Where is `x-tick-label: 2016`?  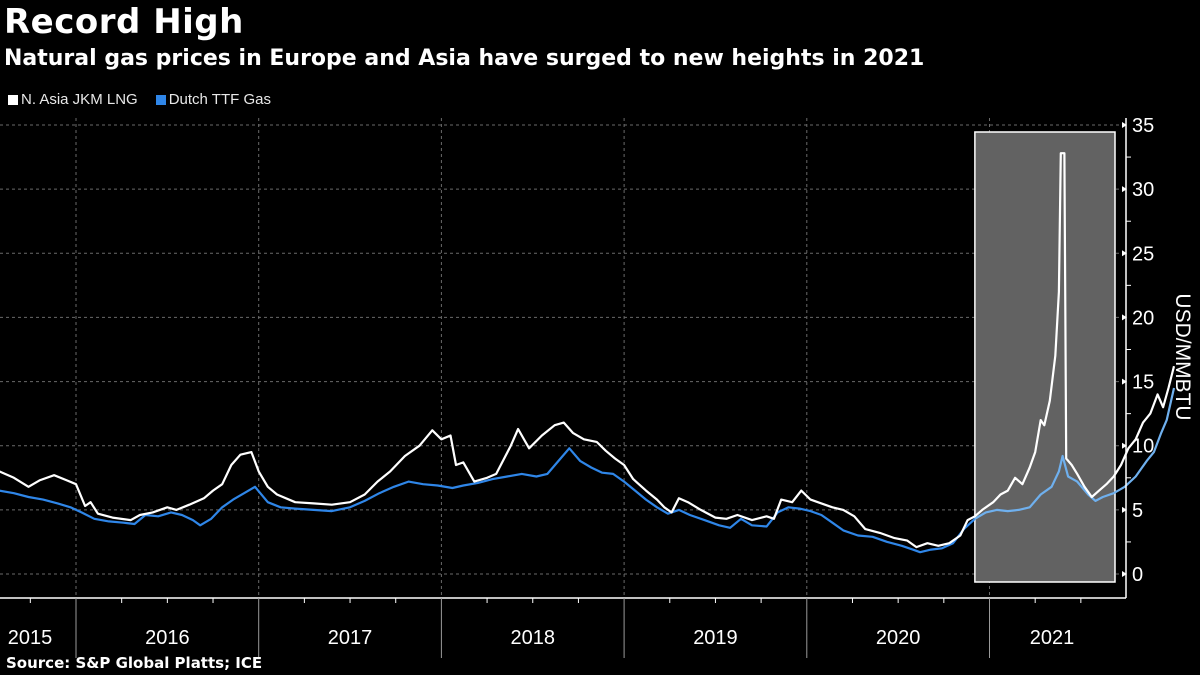
x-tick-label: 2016 is located at coordinates (167, 638).